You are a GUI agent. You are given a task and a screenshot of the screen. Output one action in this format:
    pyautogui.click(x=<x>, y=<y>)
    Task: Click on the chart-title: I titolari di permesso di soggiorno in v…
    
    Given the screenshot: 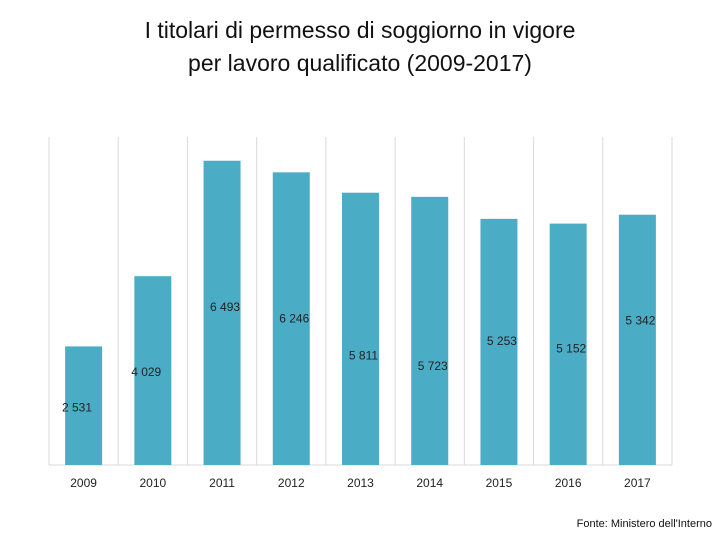 What is the action you would take?
    pyautogui.click(x=360, y=47)
    